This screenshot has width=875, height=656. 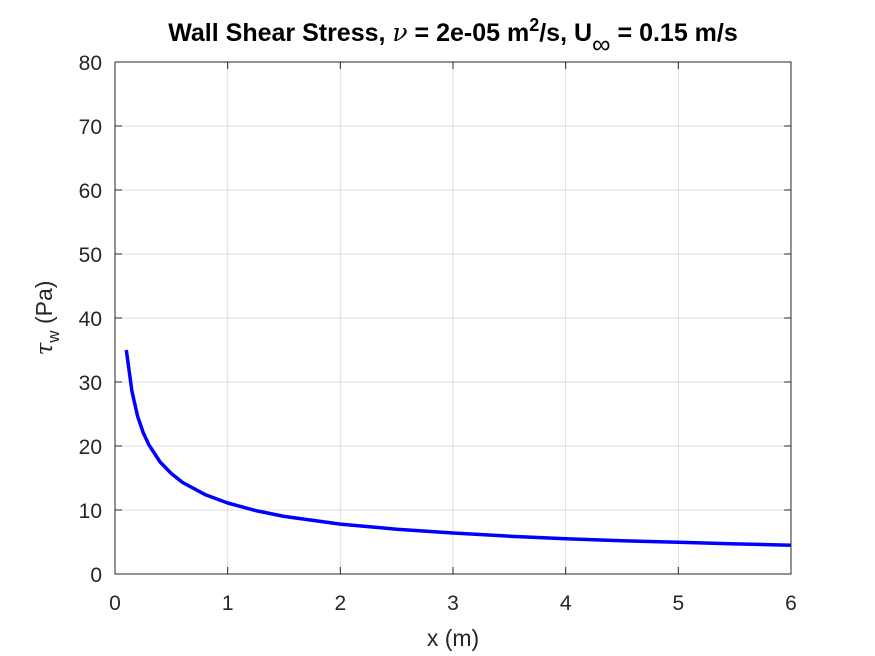 I want to click on y-axis-label: τw (Pa), so click(x=47, y=318).